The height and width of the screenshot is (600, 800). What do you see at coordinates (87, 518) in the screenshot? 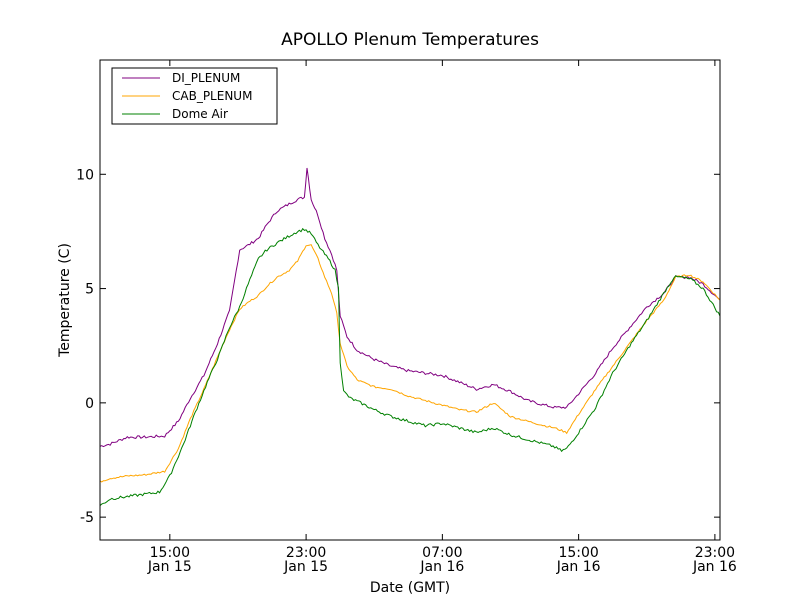
I see `y-tick-label: -5` at bounding box center [87, 518].